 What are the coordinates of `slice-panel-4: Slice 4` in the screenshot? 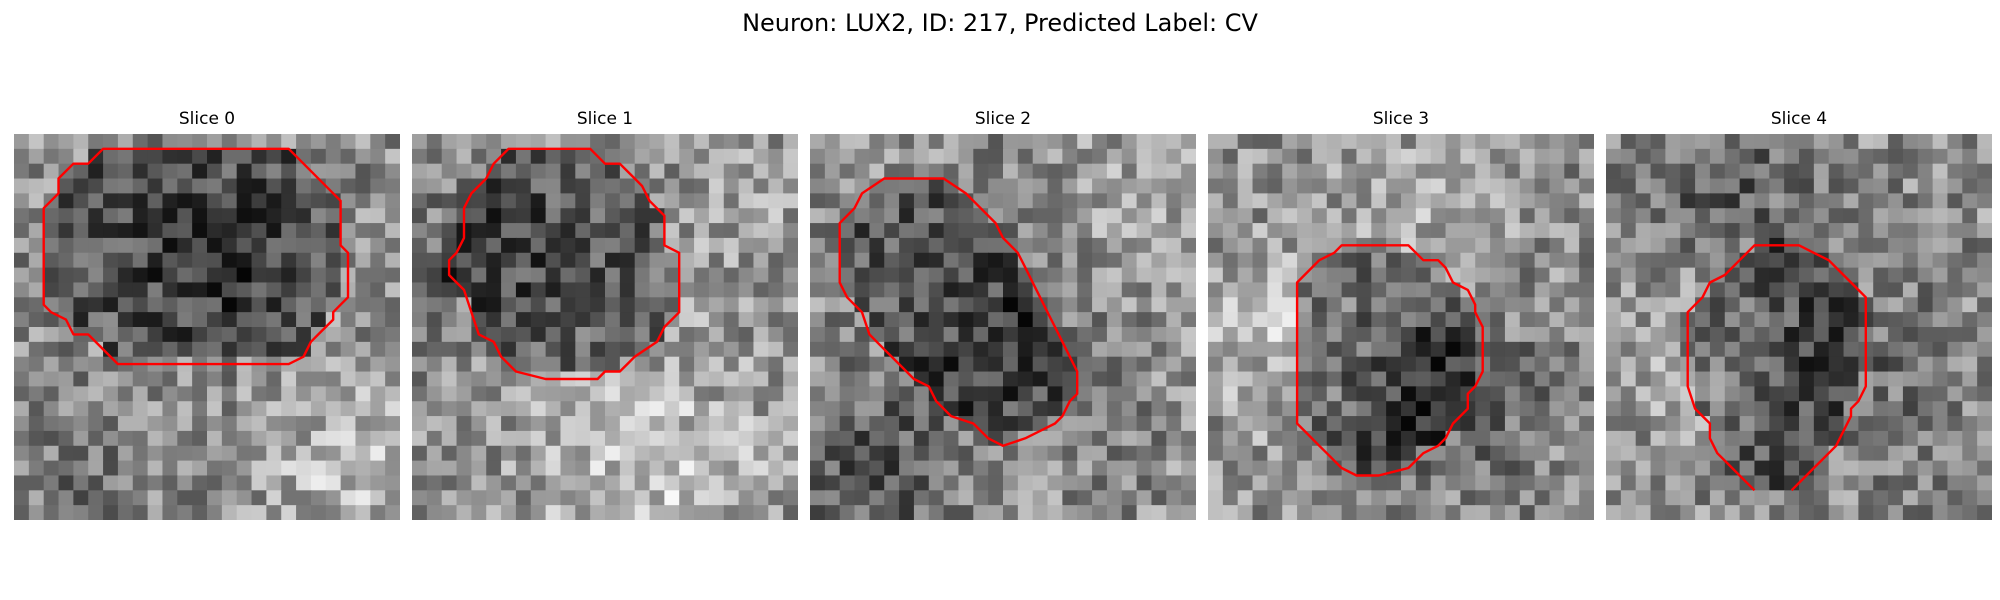 It's located at (1799, 314).